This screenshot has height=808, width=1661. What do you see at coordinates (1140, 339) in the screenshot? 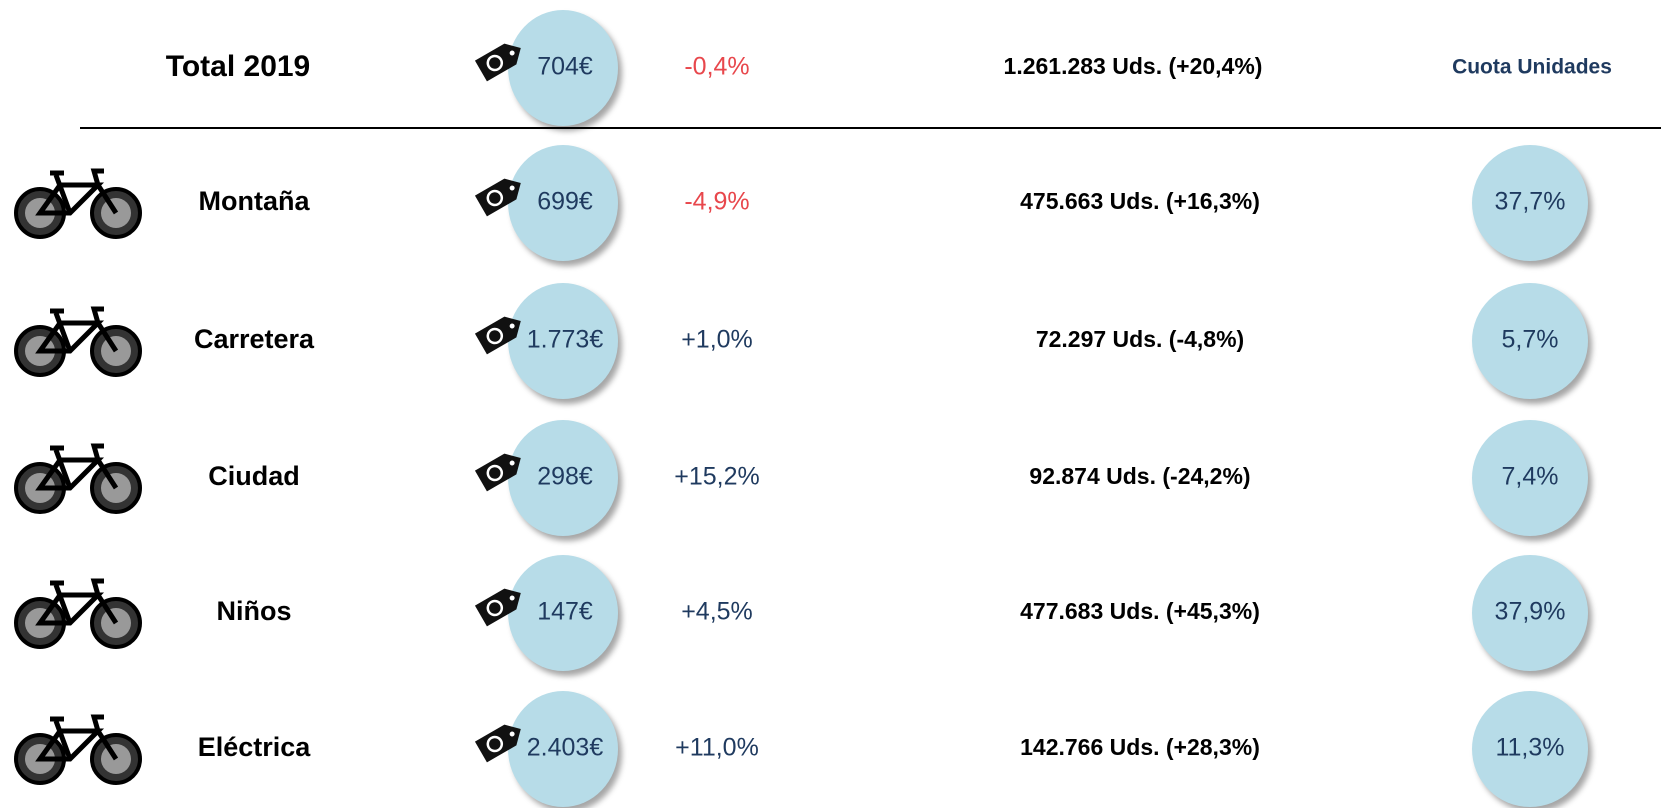
I see `units-value: 72.297 Uds. (-4,8%)` at bounding box center [1140, 339].